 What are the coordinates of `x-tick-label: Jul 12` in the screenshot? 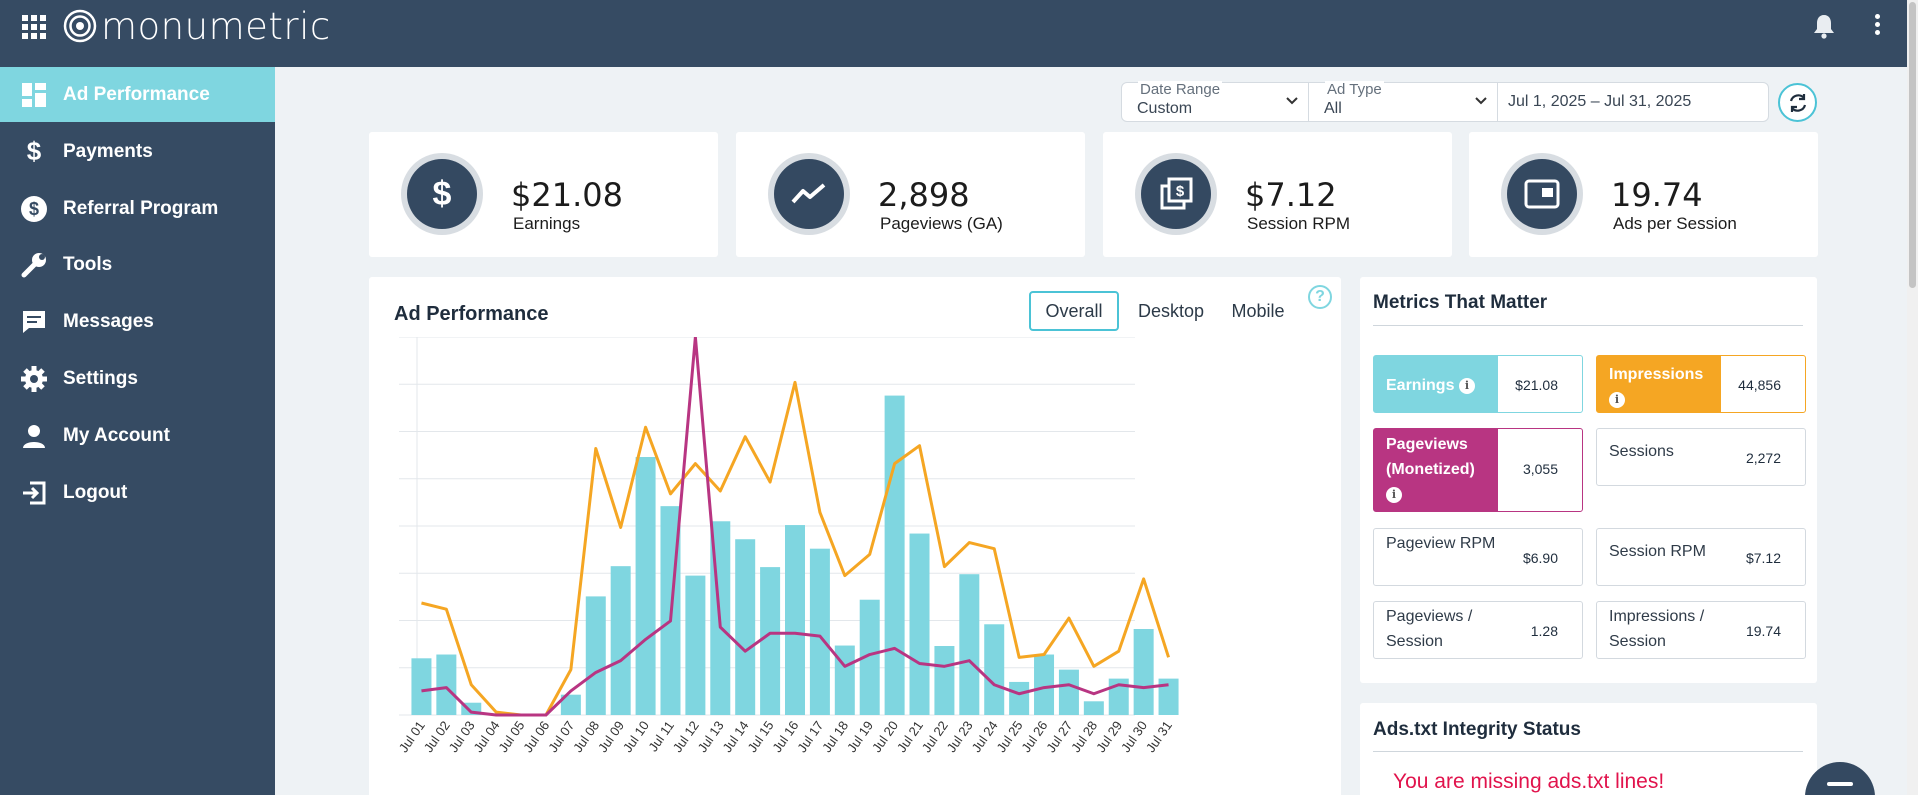 It's located at (686, 736).